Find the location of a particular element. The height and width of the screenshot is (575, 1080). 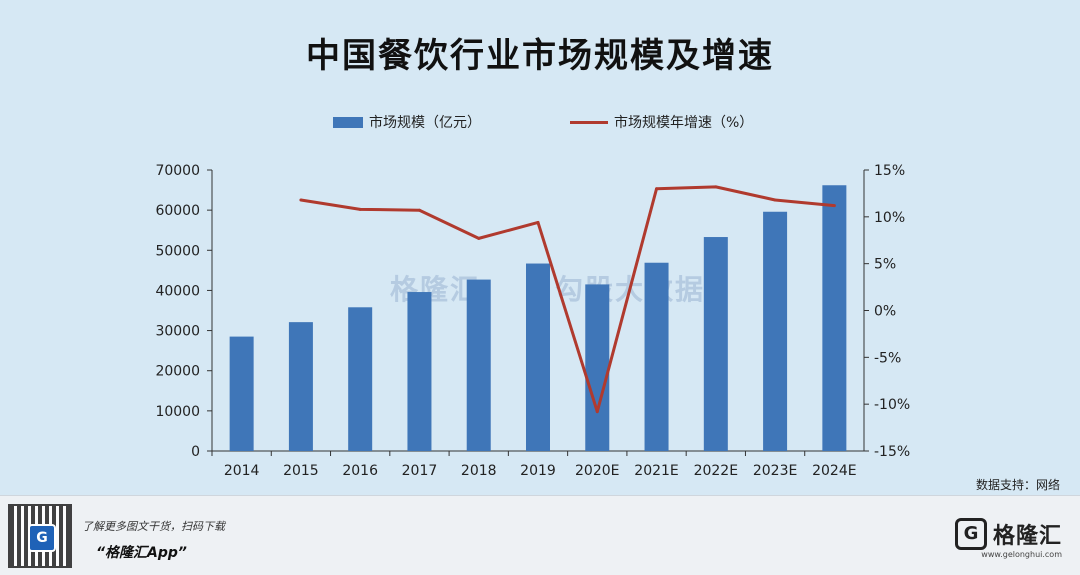

legend-swatch-line is located at coordinates (589, 122).